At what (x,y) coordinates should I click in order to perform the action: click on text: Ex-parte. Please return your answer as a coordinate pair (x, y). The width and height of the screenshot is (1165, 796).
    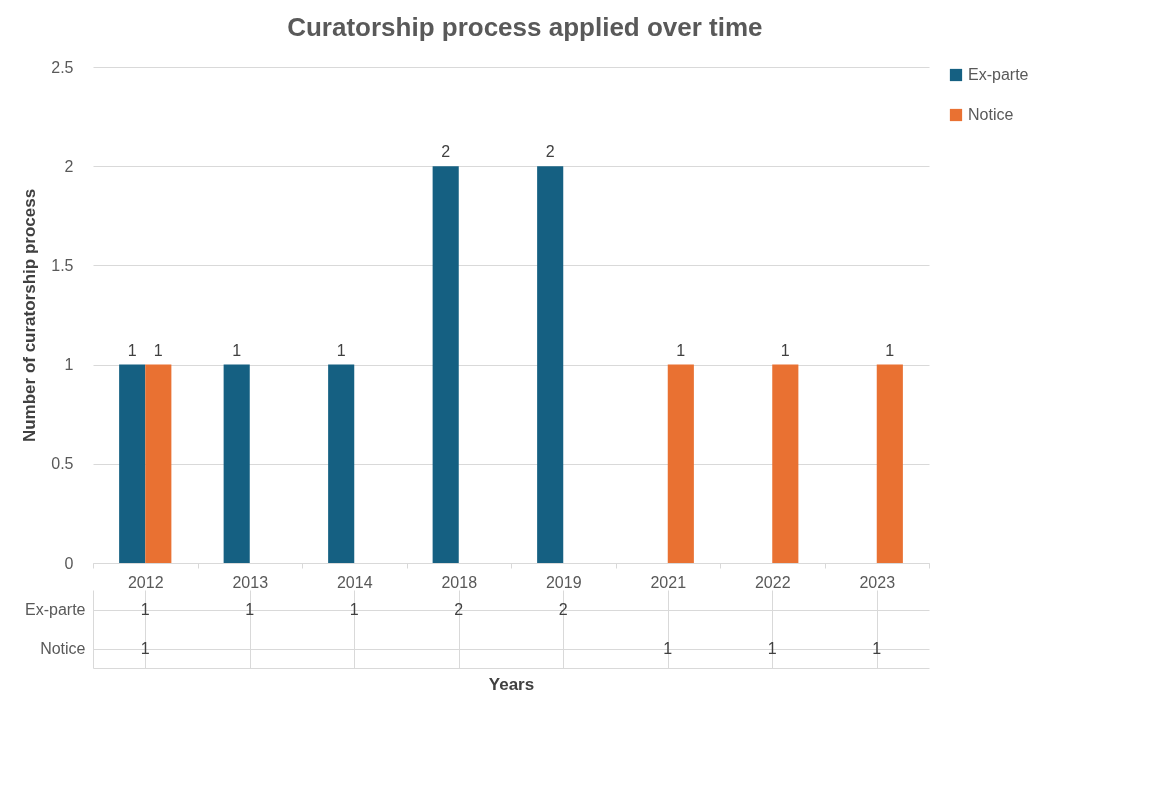
    Looking at the image, I should click on (55, 609).